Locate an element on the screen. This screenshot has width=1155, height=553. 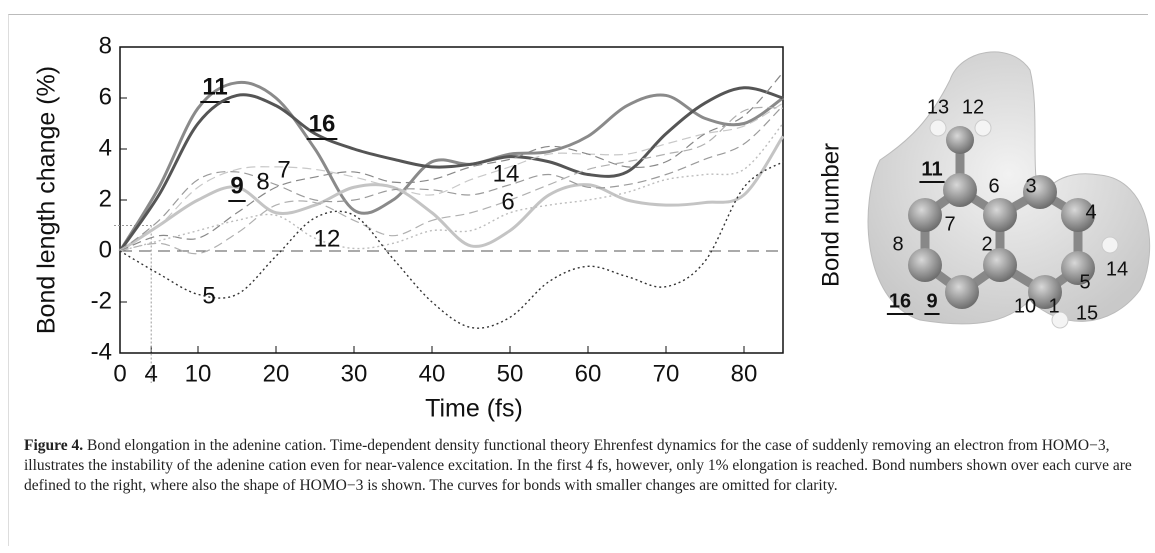
atoms is located at coordinates (1001, 217).